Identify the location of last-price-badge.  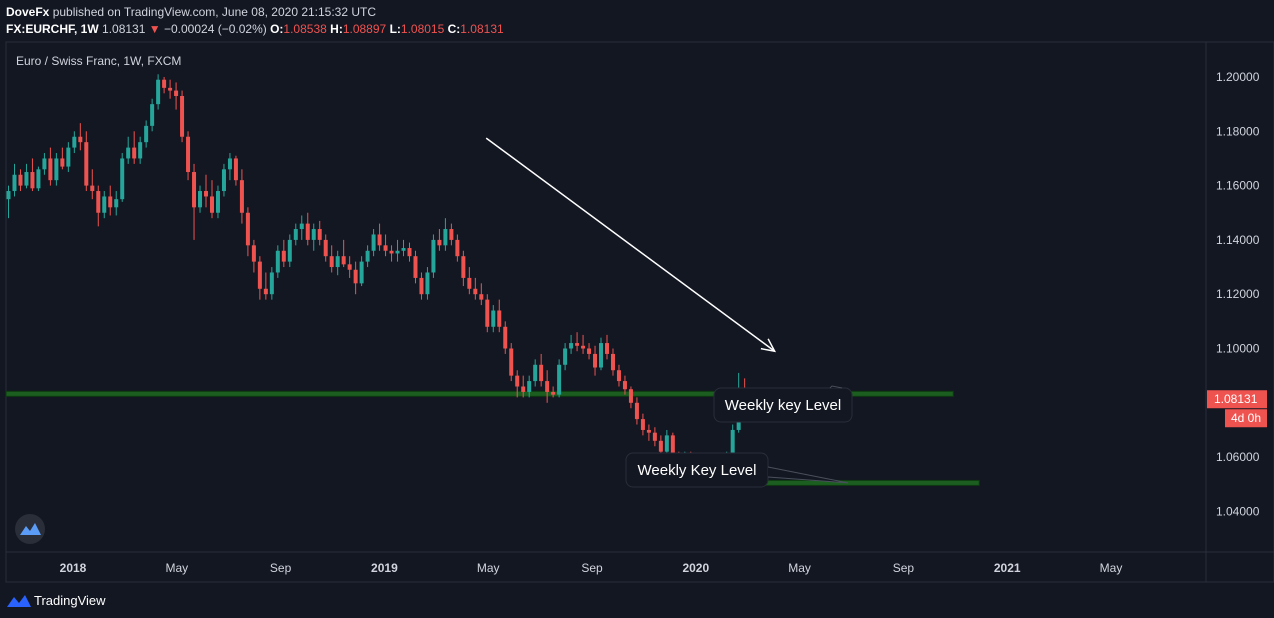
(1237, 399).